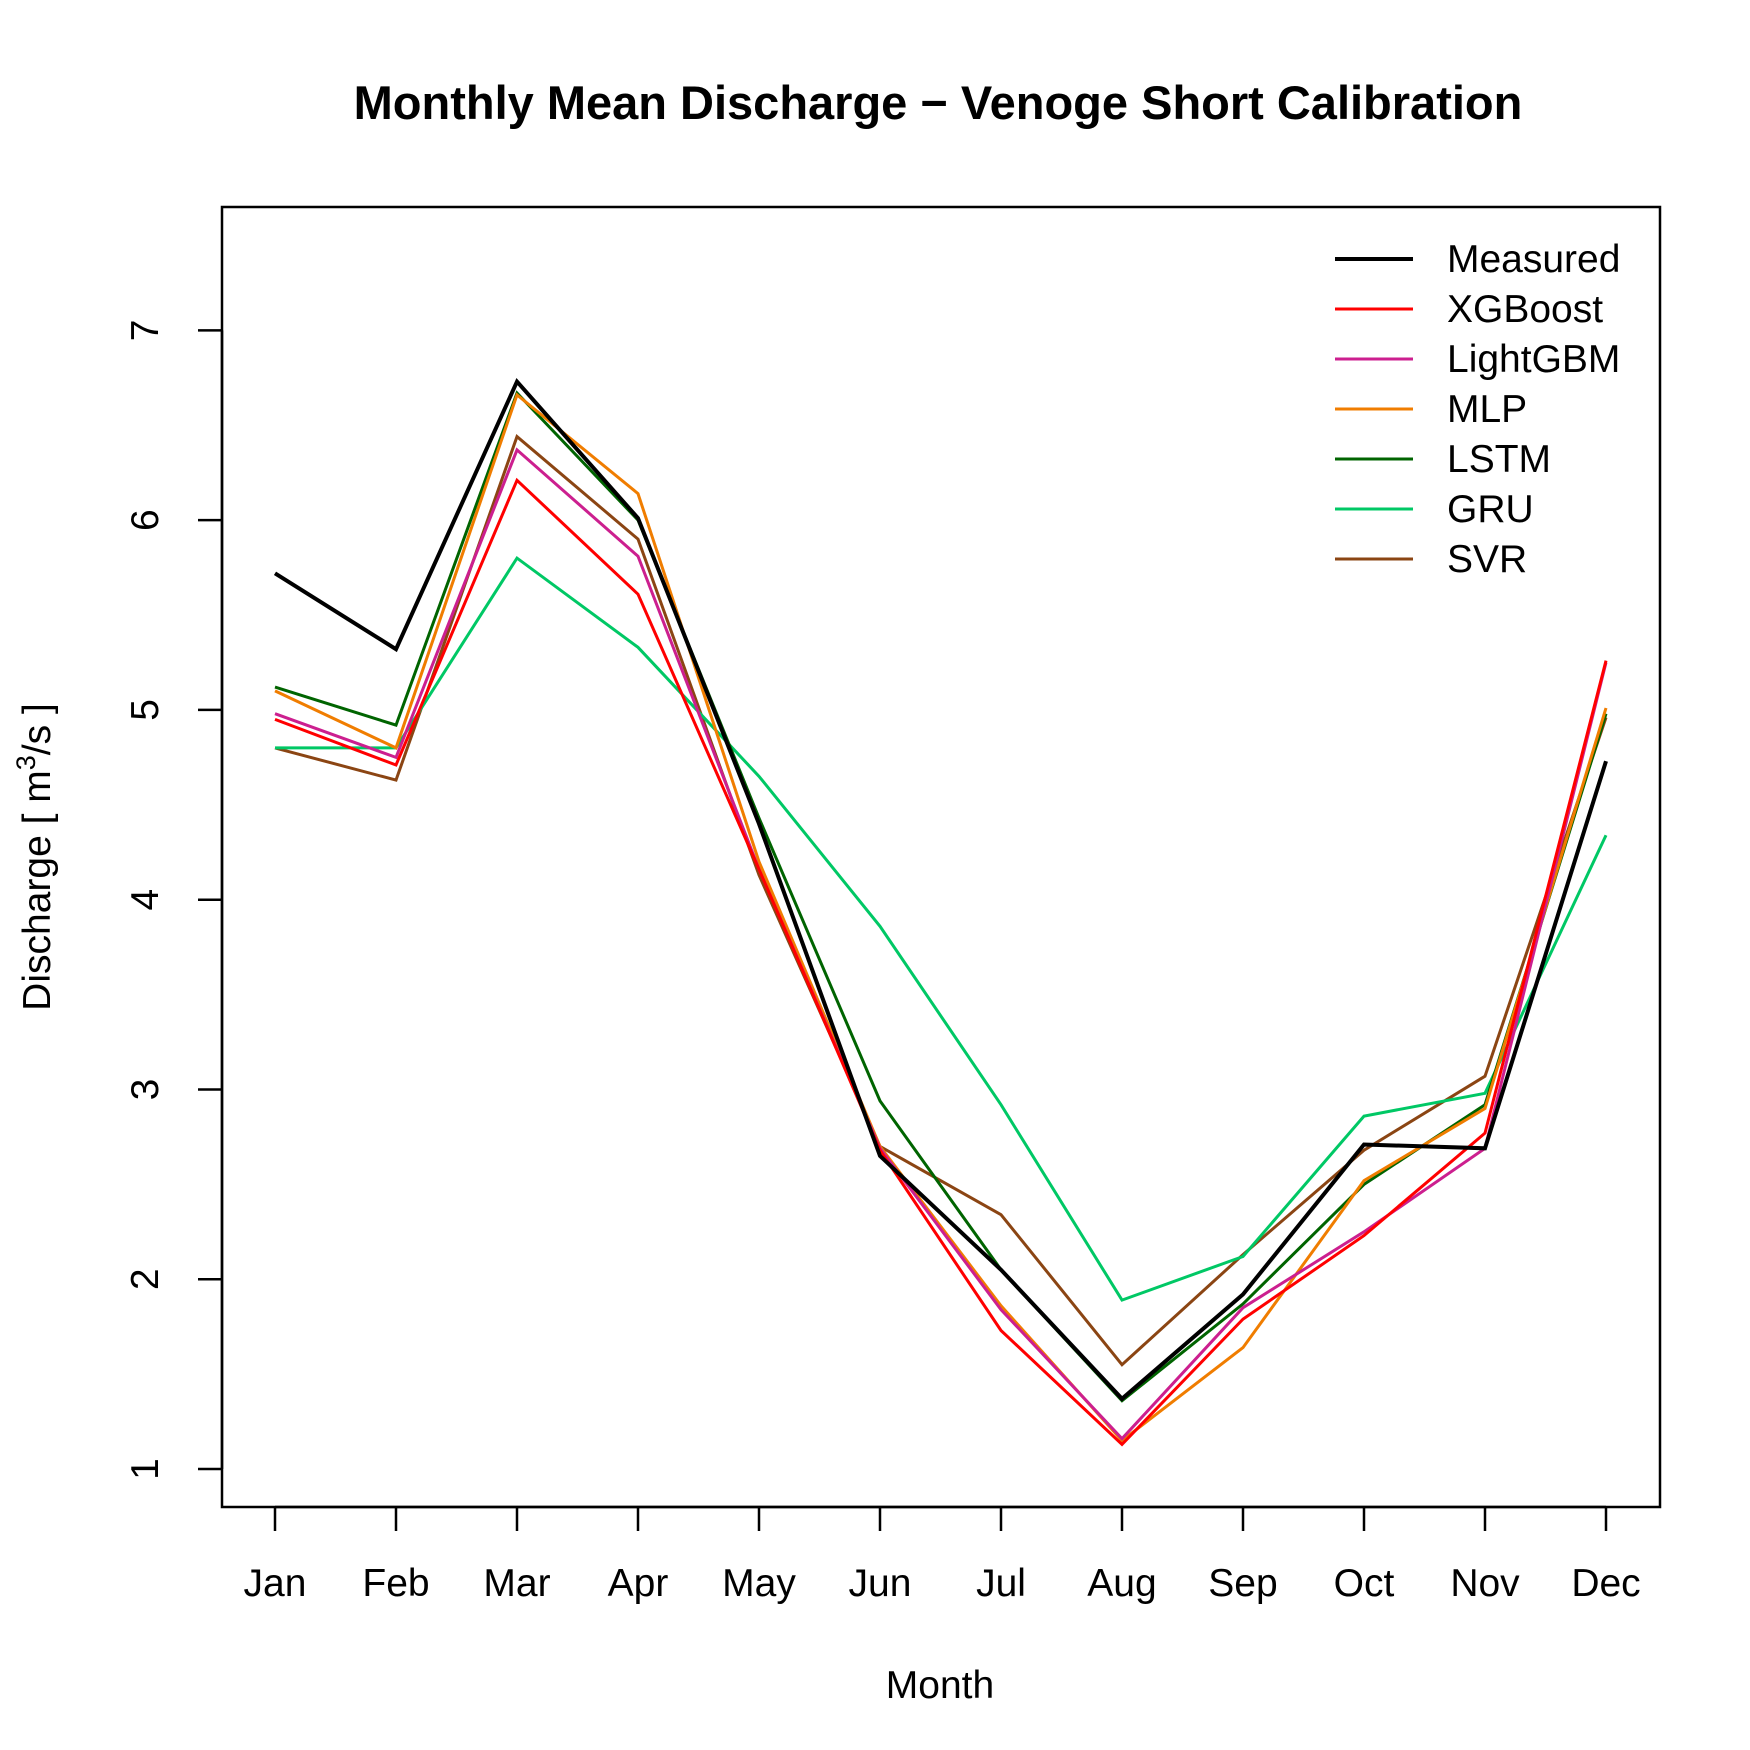 This screenshot has height=1750, width=1750. I want to click on y-axis: 1 2 3 4 5 6 7, so click(174, 900).